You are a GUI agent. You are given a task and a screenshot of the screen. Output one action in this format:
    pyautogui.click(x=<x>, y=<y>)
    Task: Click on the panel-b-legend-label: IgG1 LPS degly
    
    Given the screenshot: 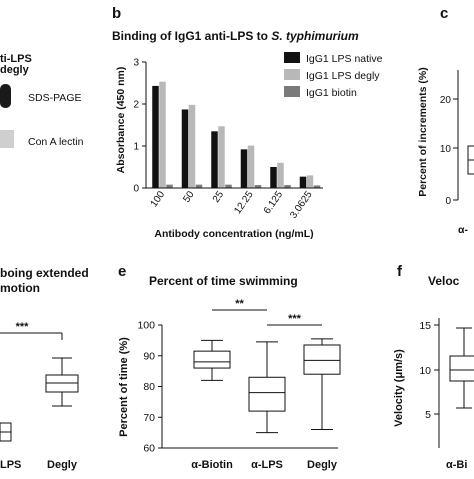 What is the action you would take?
    pyautogui.click(x=343, y=76)
    